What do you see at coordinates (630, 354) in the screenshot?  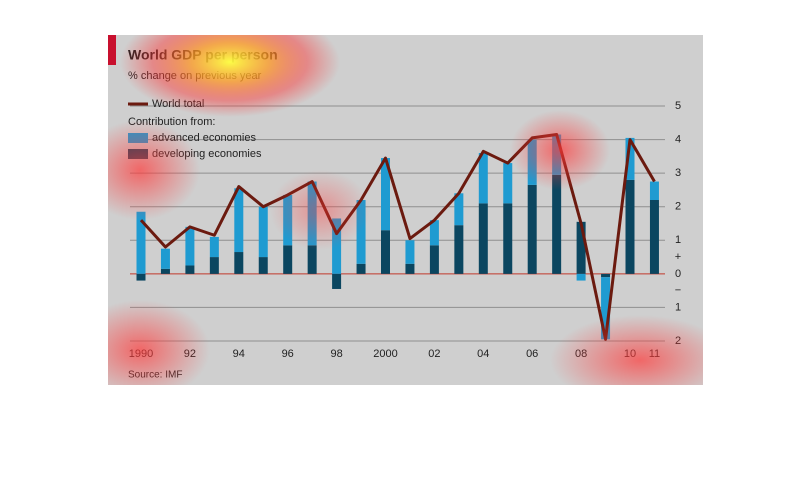 I see `x-tick-label: 10` at bounding box center [630, 354].